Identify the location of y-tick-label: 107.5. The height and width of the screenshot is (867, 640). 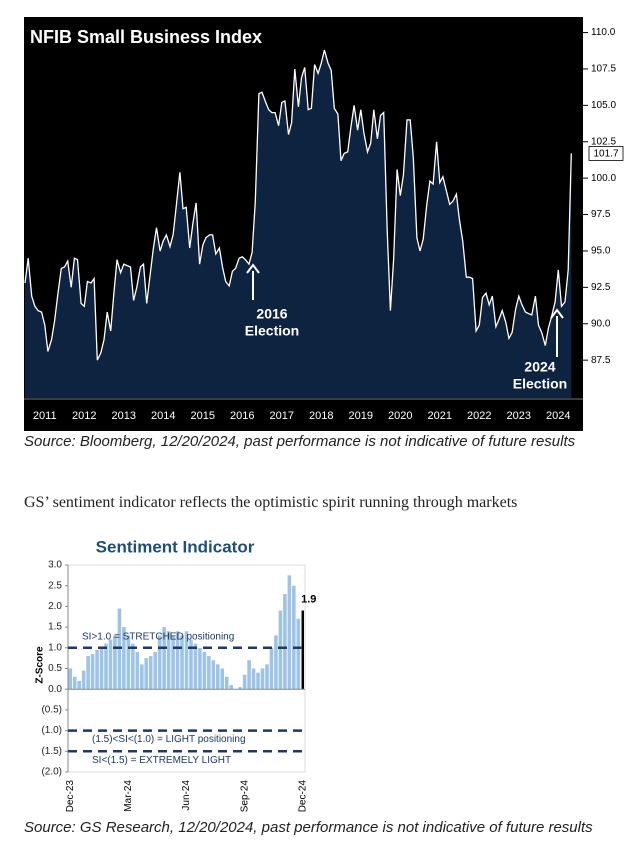
(603, 69).